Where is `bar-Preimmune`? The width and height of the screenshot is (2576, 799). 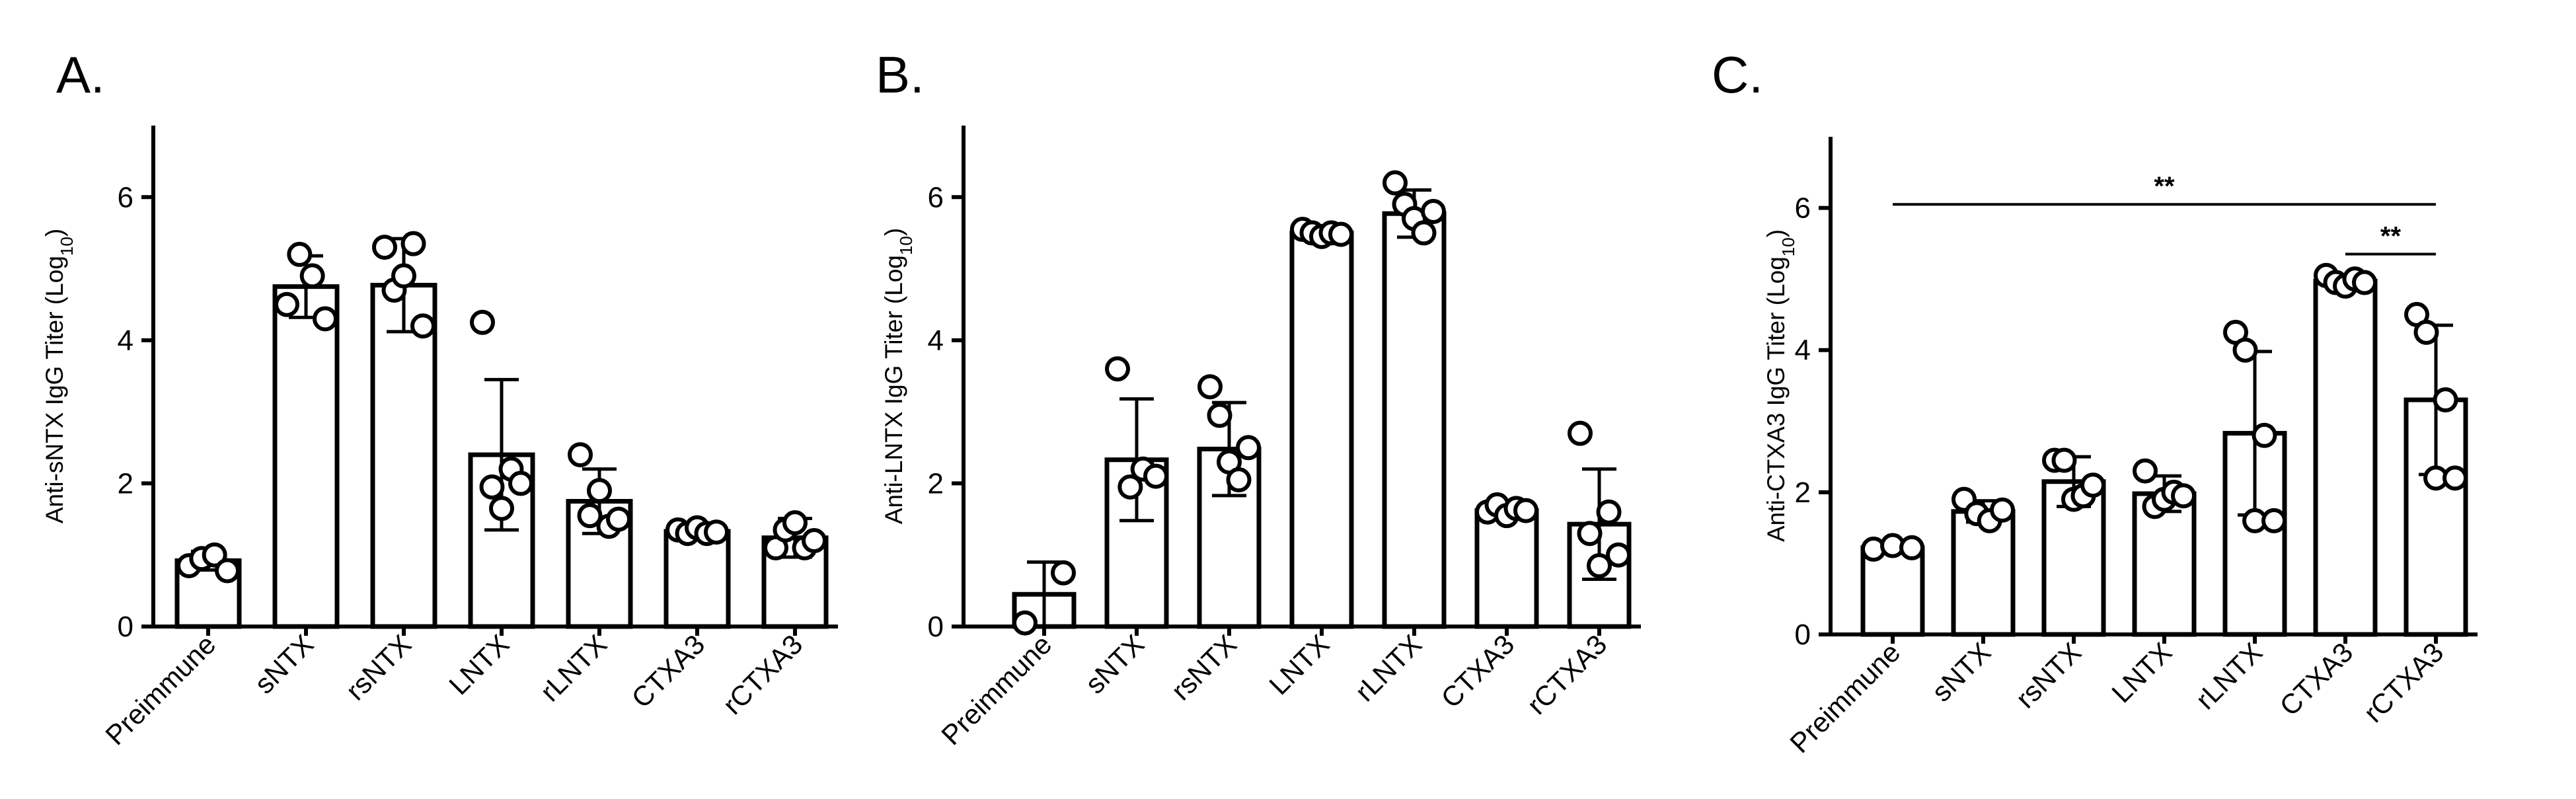
bar-Preimmune is located at coordinates (1893, 591).